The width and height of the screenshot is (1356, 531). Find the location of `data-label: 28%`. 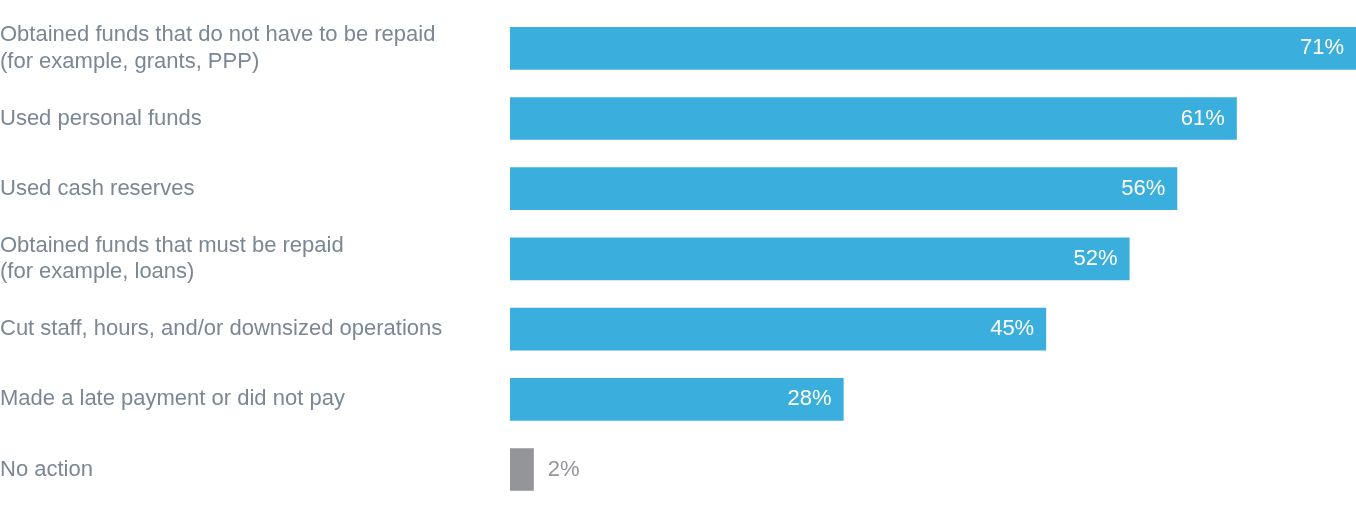

data-label: 28% is located at coordinates (809, 398).